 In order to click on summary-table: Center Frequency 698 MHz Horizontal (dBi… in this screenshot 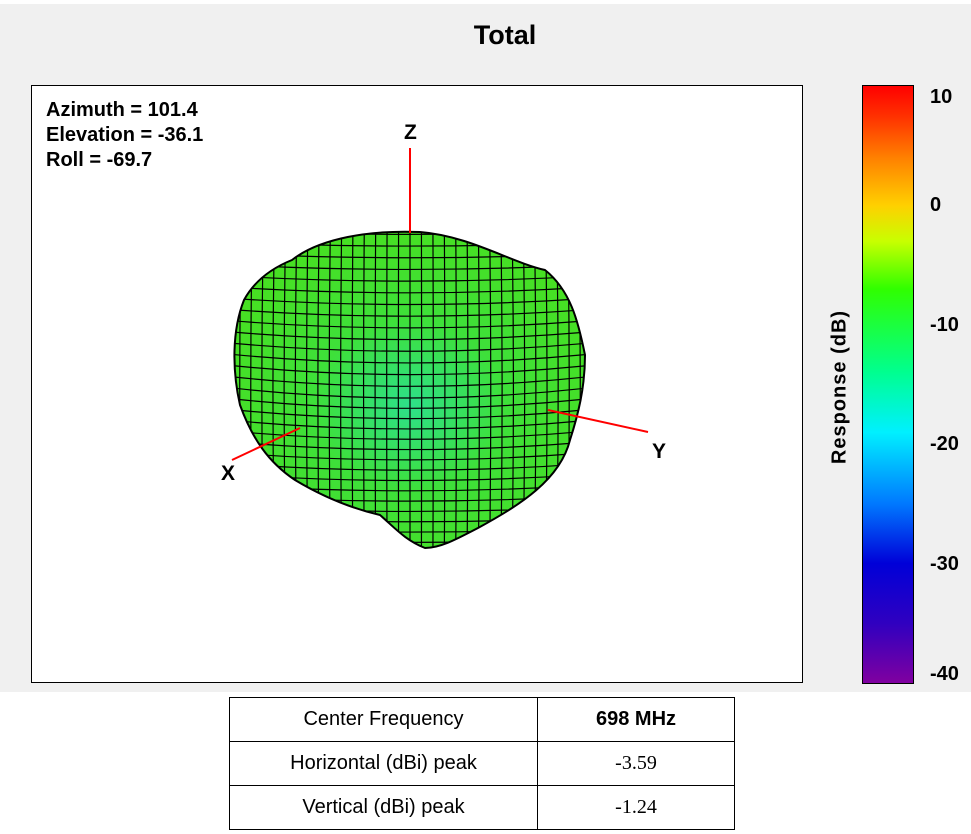, I will do `click(482, 763)`.